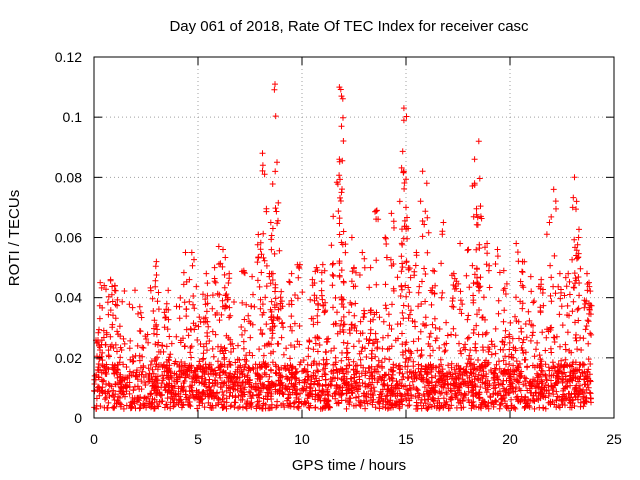 The height and width of the screenshot is (480, 640). Describe the element at coordinates (614, 439) in the screenshot. I see `x-tick-label: 25` at that location.